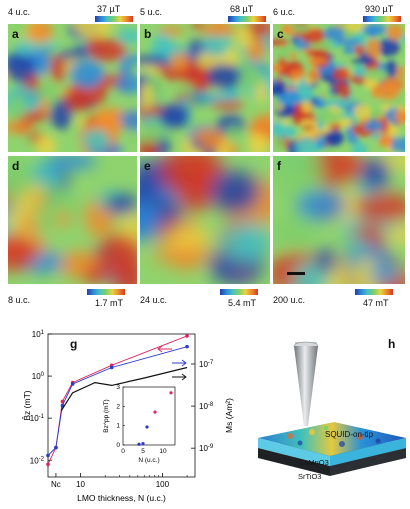  What do you see at coordinates (179, 377) in the screenshot?
I see `arrow-black` at bounding box center [179, 377].